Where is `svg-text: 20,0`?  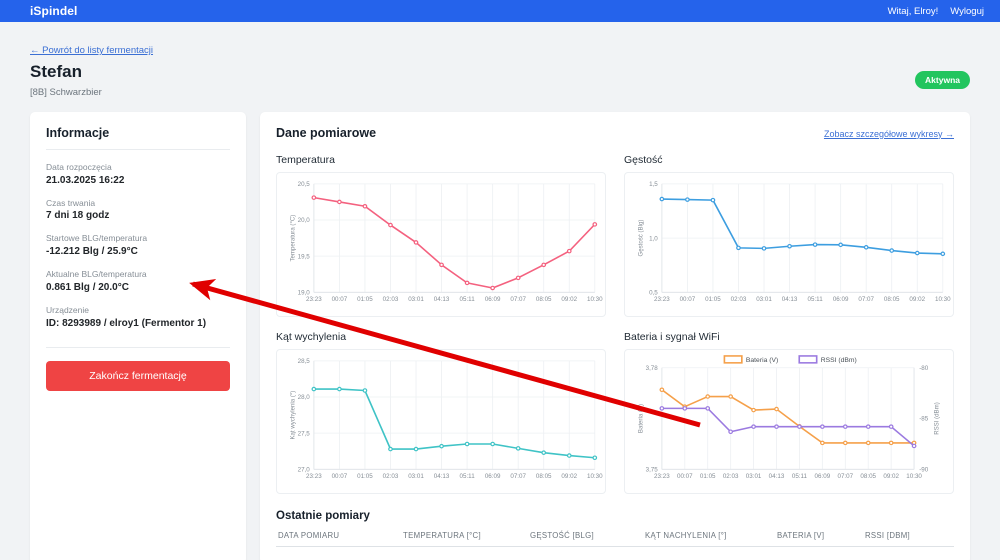
svg-text: 20,0 is located at coordinates (304, 220).